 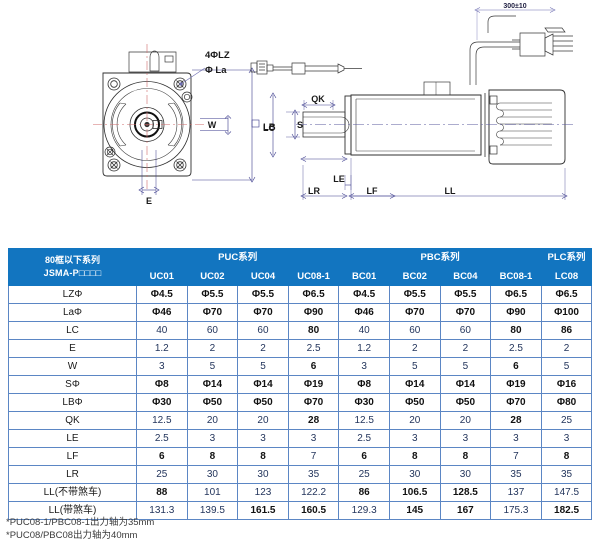 I want to click on table-cell: 1.2, so click(x=364, y=348).